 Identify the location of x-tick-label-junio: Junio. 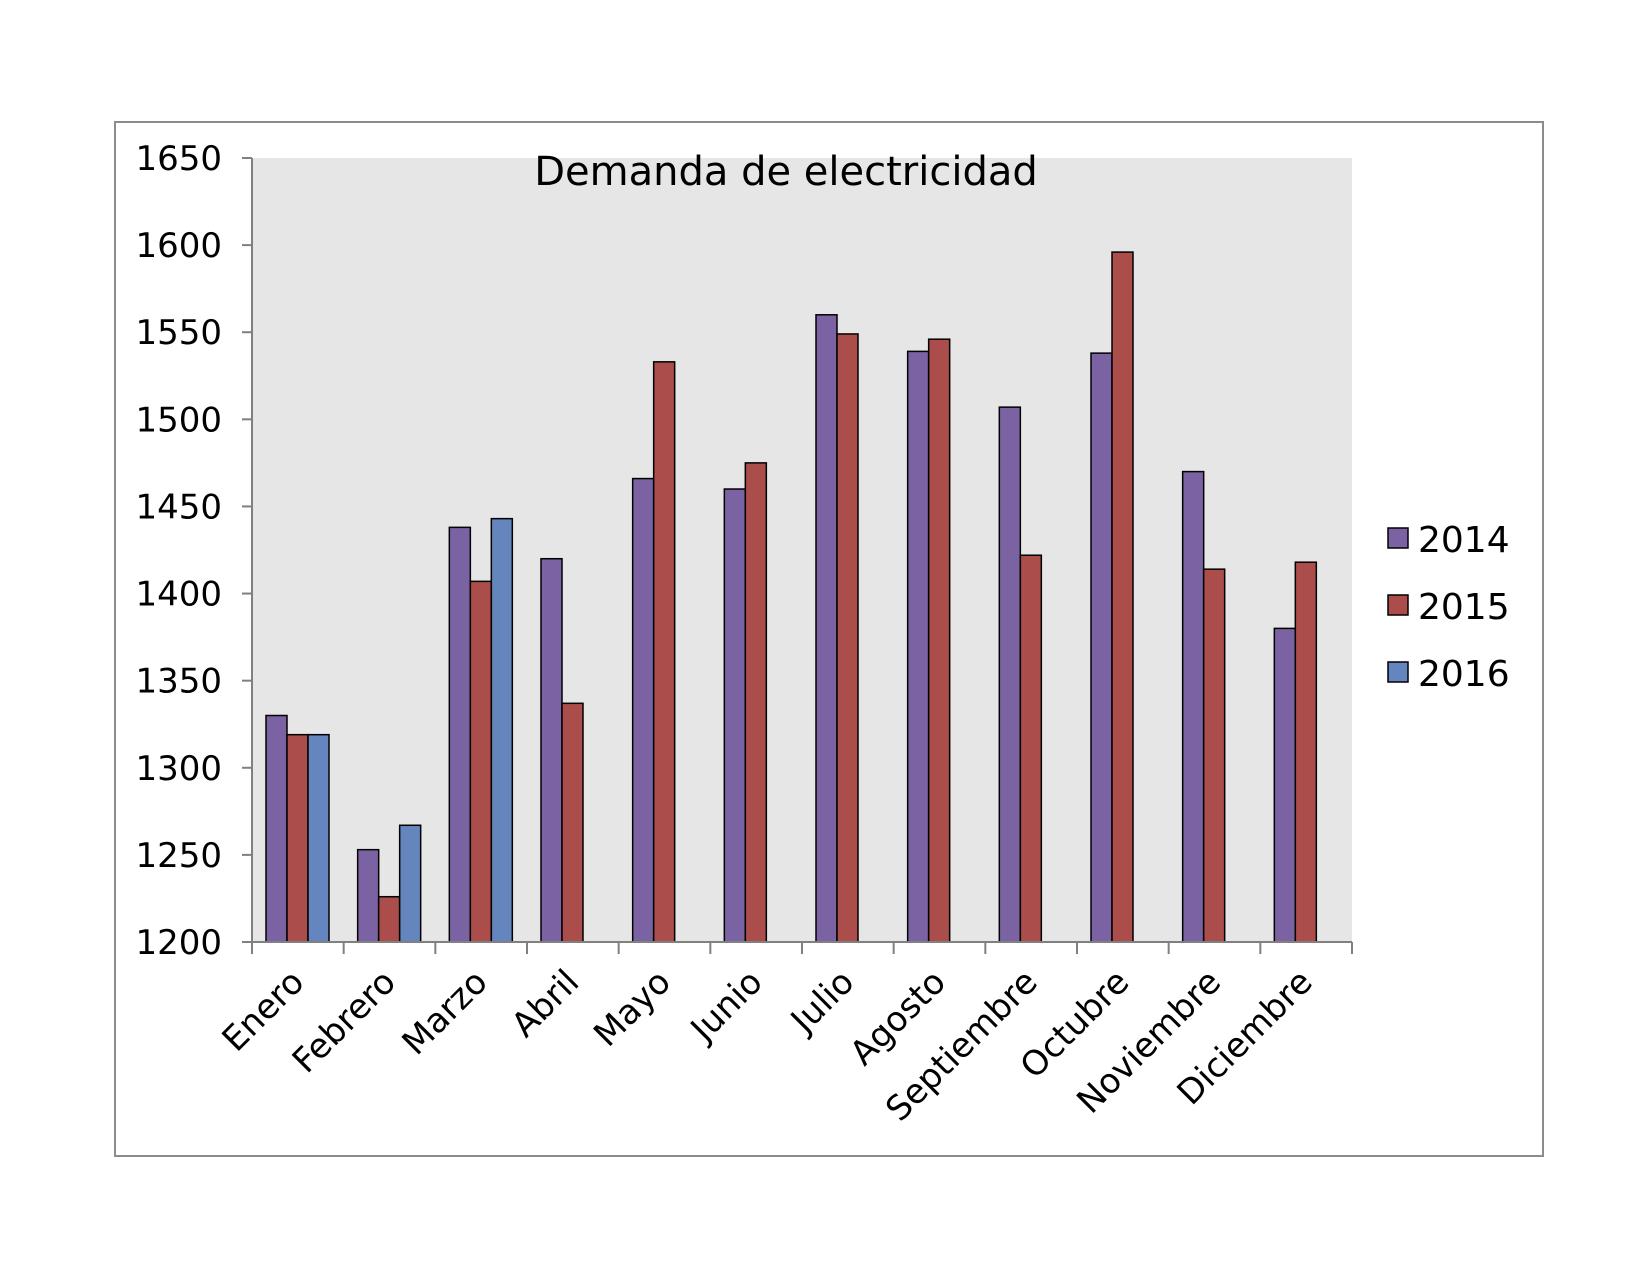
(726, 1006).